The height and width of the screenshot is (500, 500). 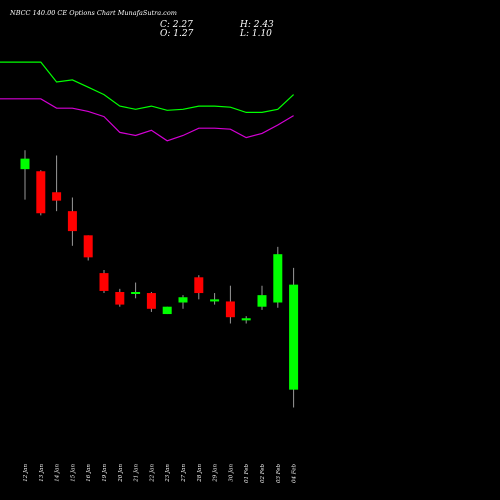 I want to click on candle-12-jan, so click(x=25, y=175).